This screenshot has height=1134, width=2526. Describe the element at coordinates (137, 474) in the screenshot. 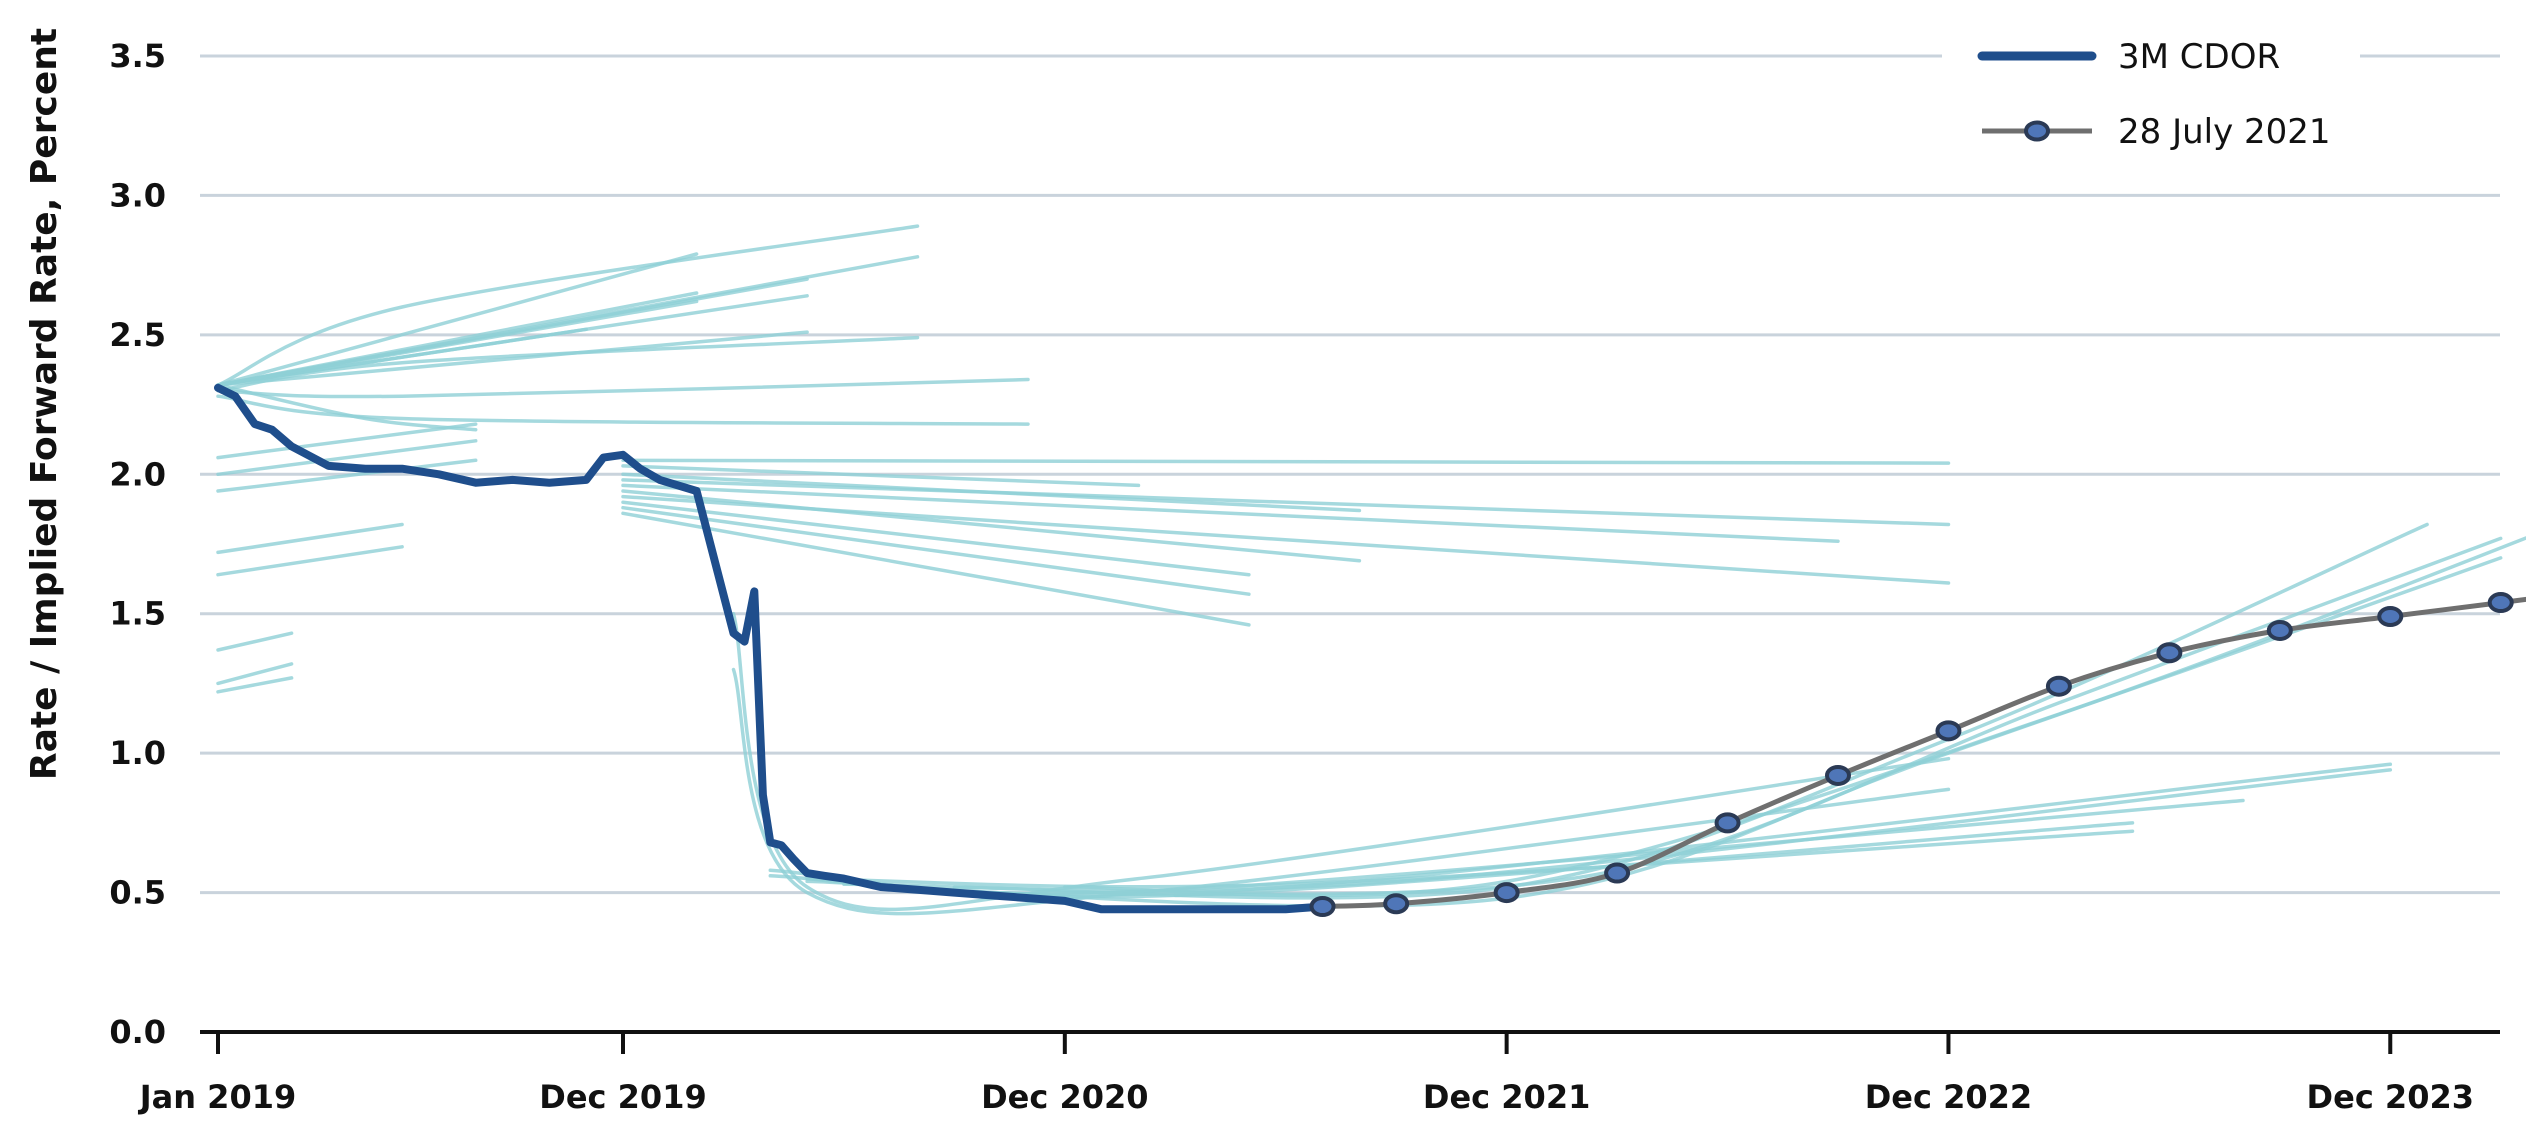

I see `y-tick-label: 2.0` at that location.